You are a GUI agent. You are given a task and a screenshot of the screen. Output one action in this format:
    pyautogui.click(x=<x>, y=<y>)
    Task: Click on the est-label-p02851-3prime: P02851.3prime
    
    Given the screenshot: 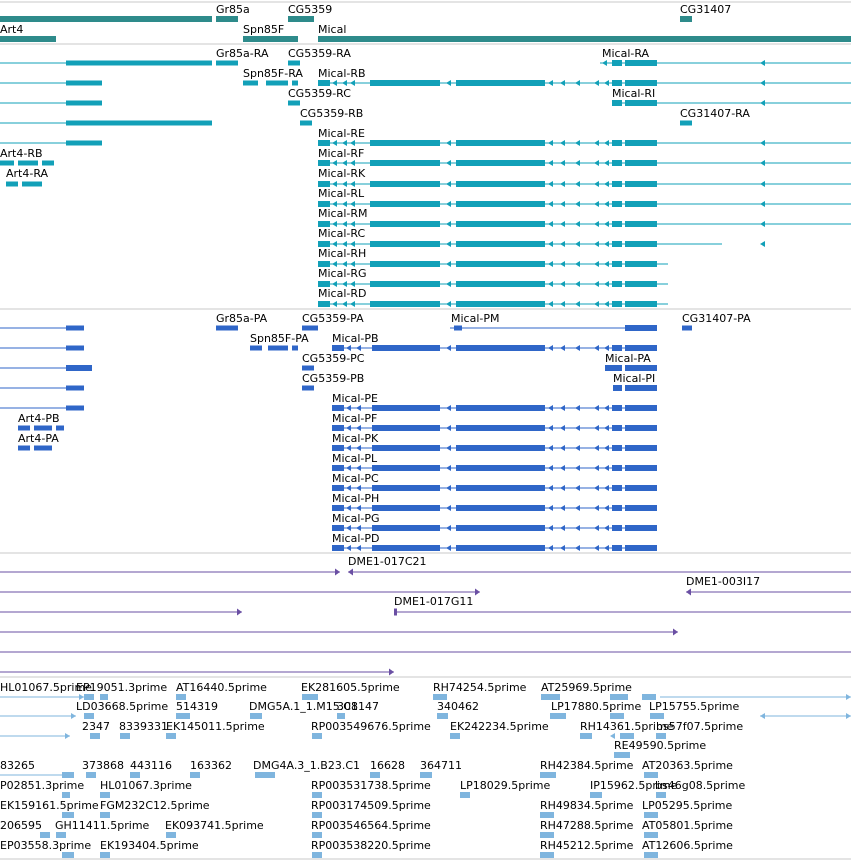 What is the action you would take?
    pyautogui.click(x=42, y=785)
    